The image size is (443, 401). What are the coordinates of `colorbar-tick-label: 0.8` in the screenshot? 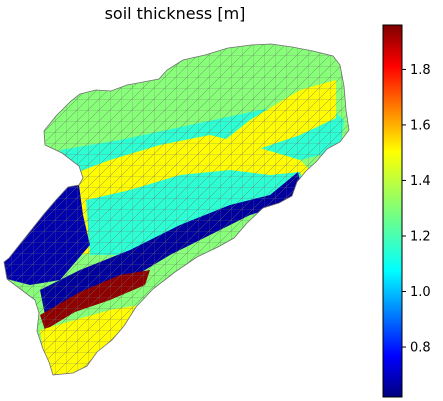 It's located at (420, 348).